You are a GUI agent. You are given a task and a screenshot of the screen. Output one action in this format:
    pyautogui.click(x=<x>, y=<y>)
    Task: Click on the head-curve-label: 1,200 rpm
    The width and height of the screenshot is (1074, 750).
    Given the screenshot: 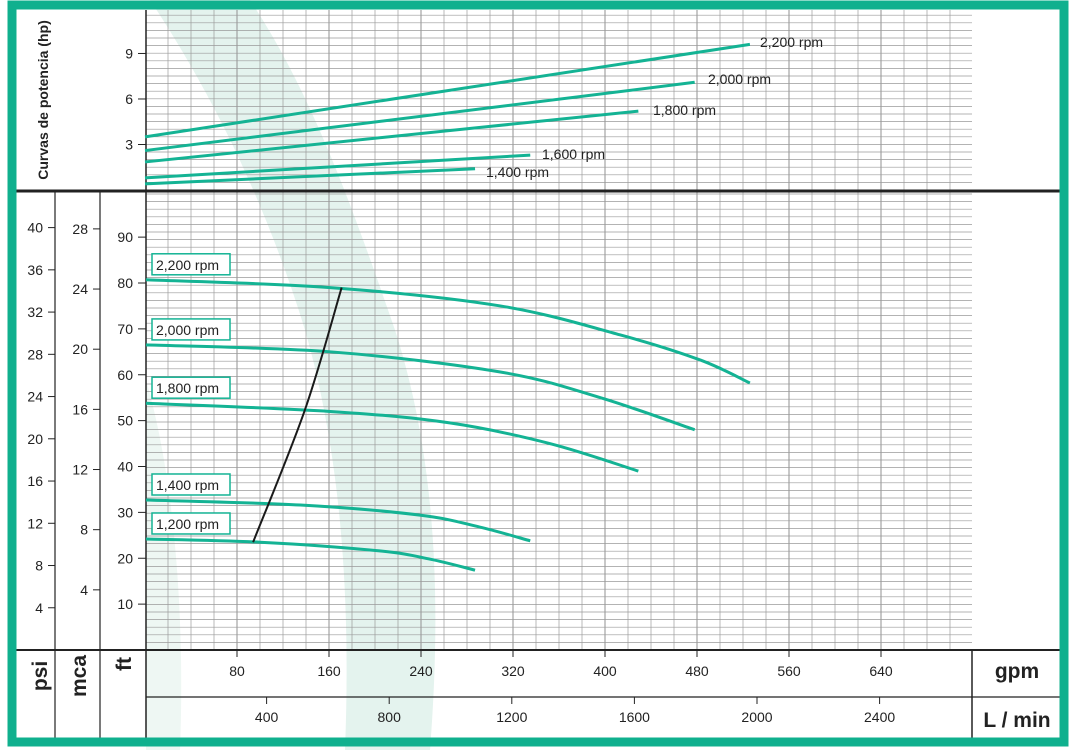 What is the action you would take?
    pyautogui.click(x=187, y=524)
    